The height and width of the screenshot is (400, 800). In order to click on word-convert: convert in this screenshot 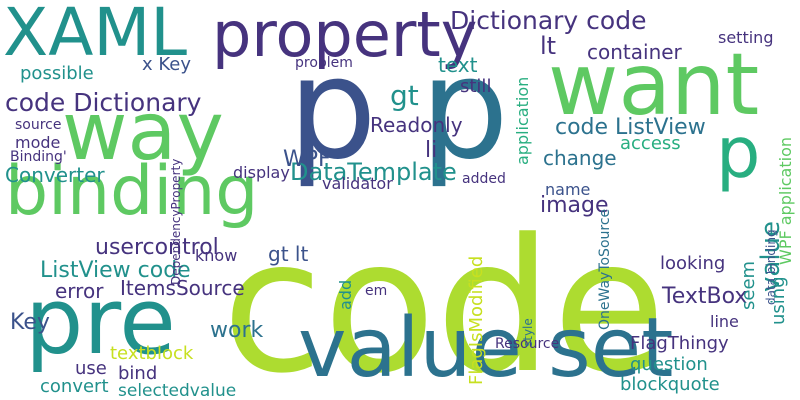, I will do `click(74, 386)`.